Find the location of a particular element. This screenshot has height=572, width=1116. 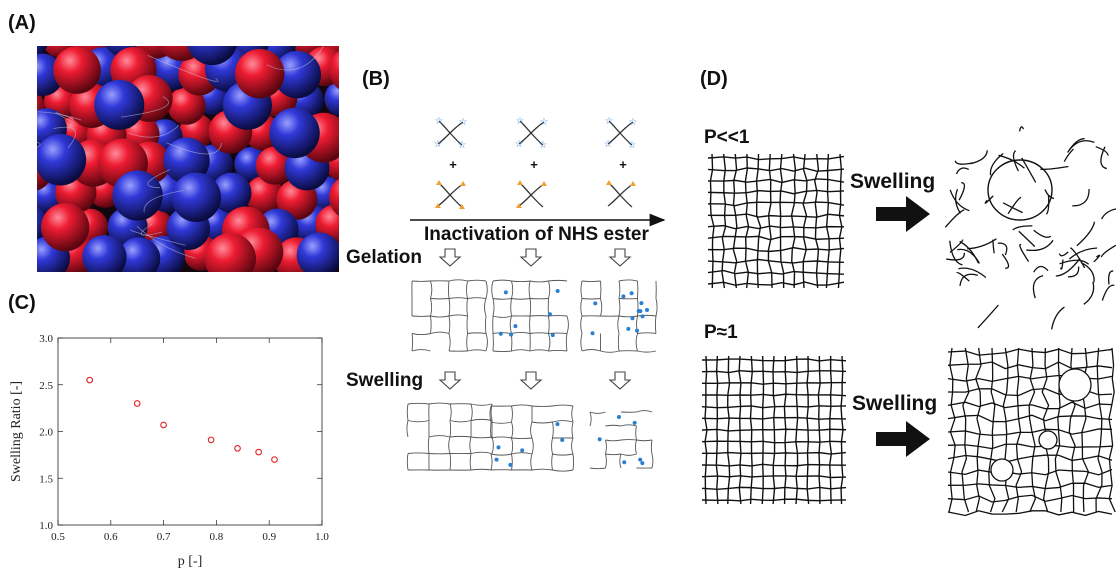

y-tick-label: 3.0 is located at coordinates (46, 339).